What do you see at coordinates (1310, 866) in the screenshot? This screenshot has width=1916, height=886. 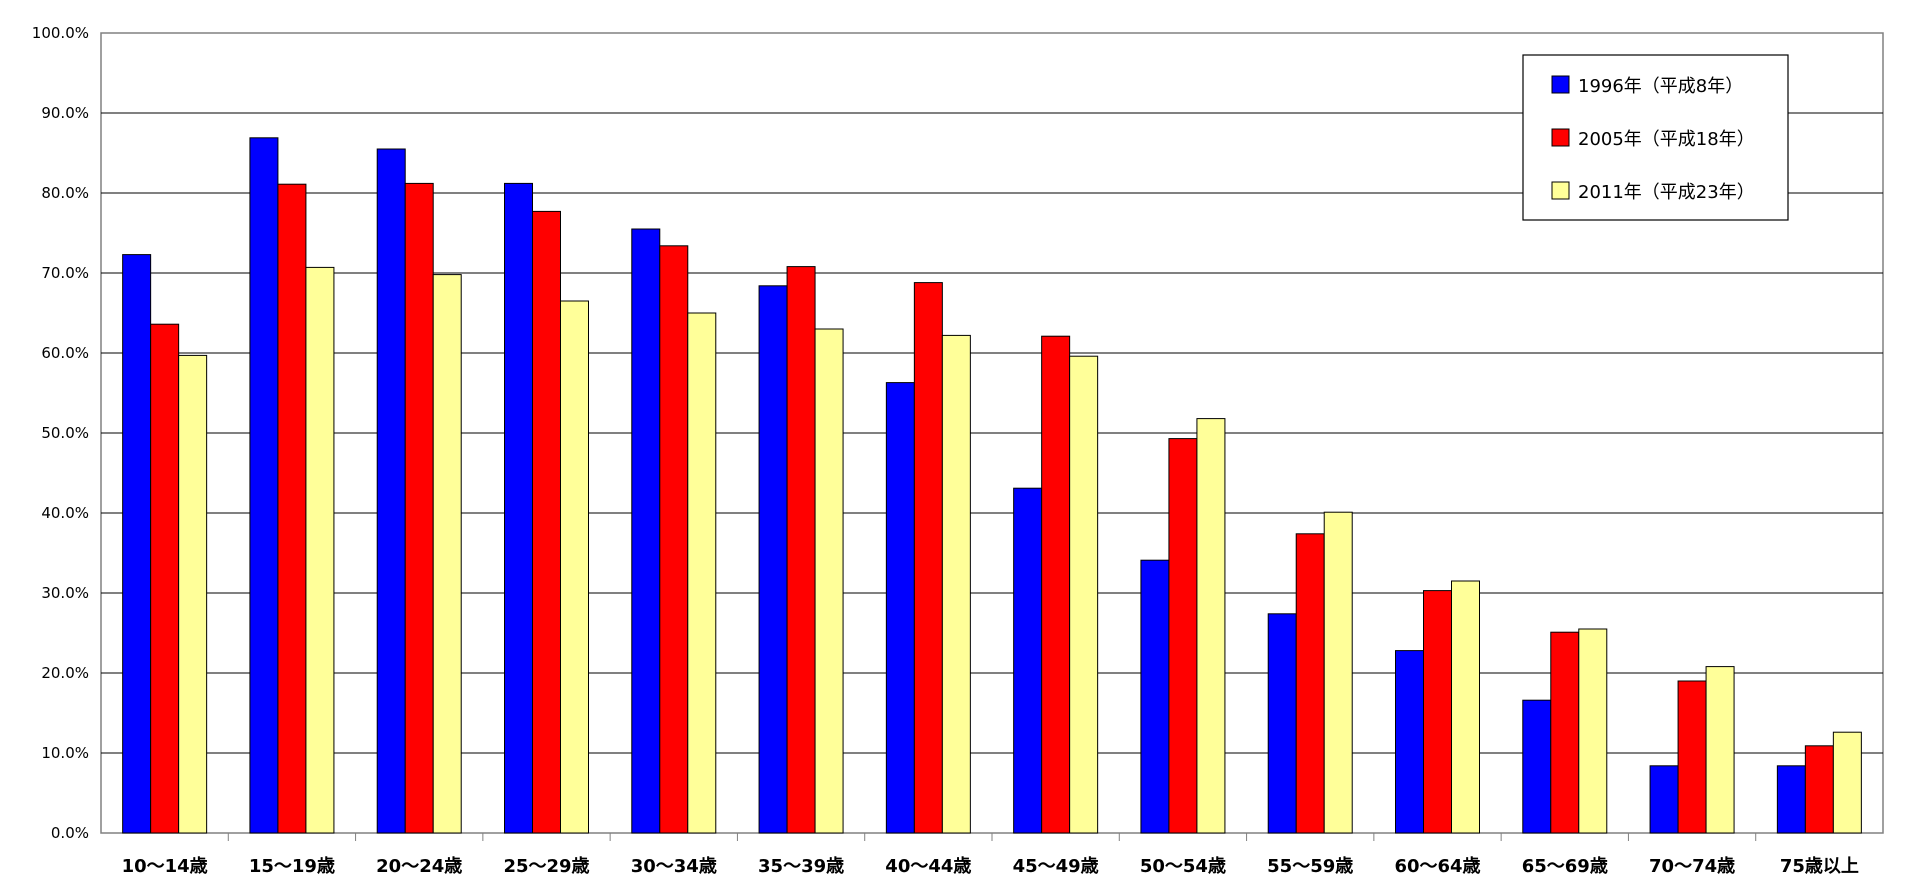 I see `x-tick-label: 55～59歳` at bounding box center [1310, 866].